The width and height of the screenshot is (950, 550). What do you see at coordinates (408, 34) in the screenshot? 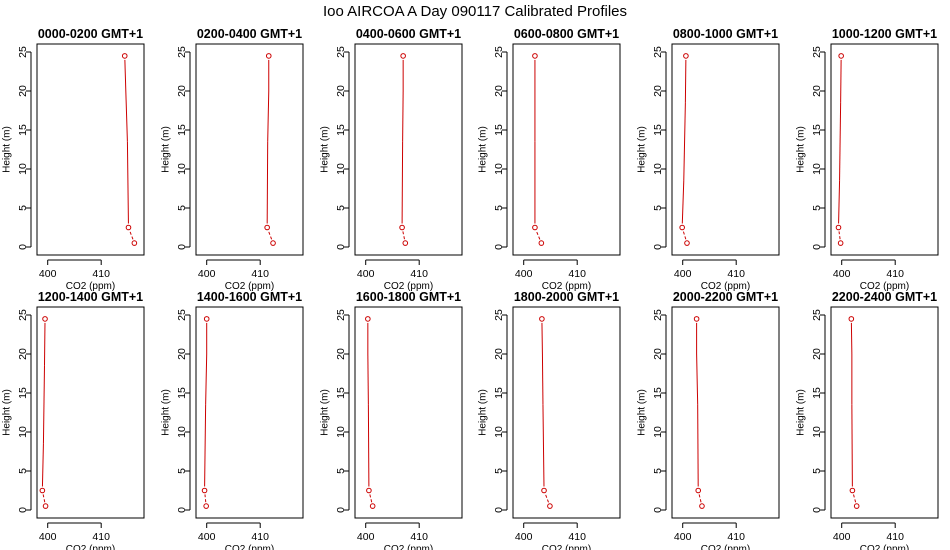
I see `panel-title: 0400-0600 GMT+1` at bounding box center [408, 34].